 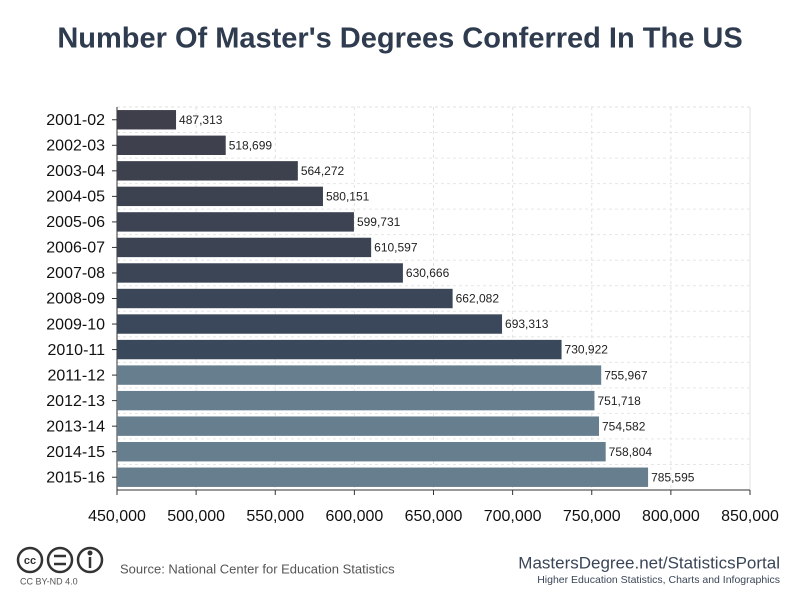 What do you see at coordinates (75, 477) in the screenshot?
I see `y-tick-label: 2015-16` at bounding box center [75, 477].